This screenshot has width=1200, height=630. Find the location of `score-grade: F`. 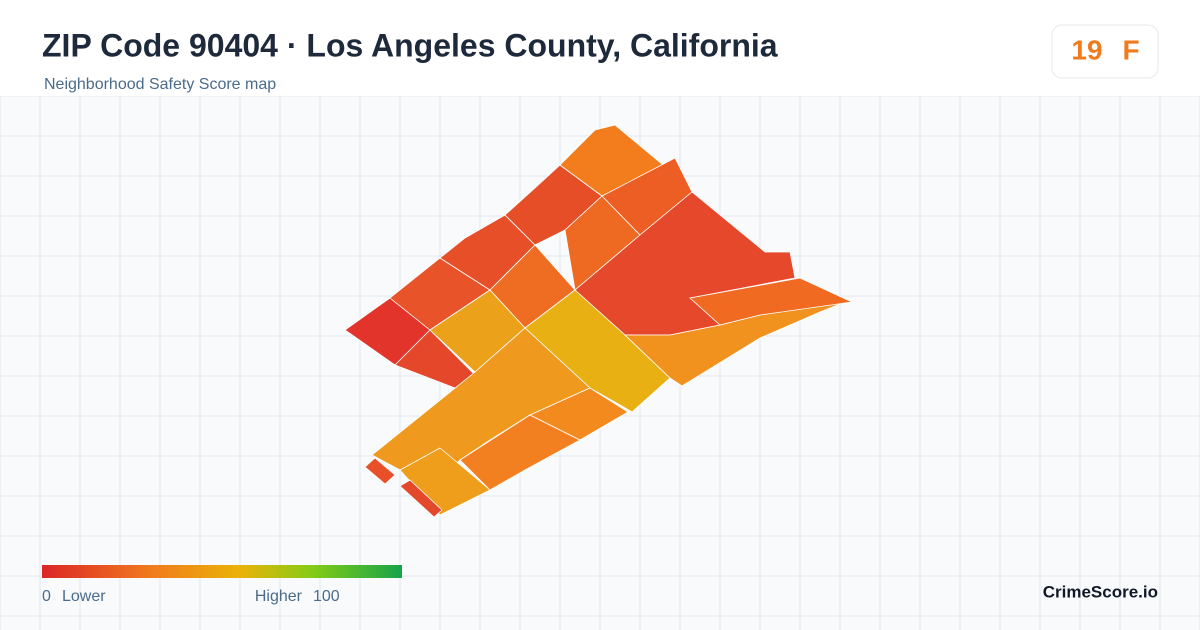

score-grade: F is located at coordinates (1130, 49).